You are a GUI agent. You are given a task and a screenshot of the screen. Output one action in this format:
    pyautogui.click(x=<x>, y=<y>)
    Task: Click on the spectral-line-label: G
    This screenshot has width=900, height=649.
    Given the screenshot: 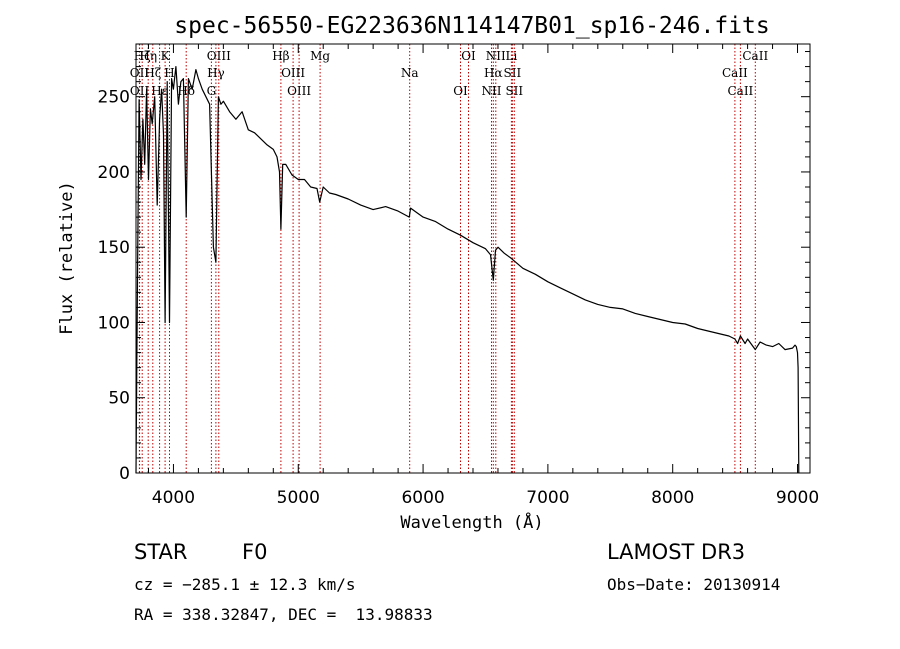 What is the action you would take?
    pyautogui.click(x=212, y=91)
    